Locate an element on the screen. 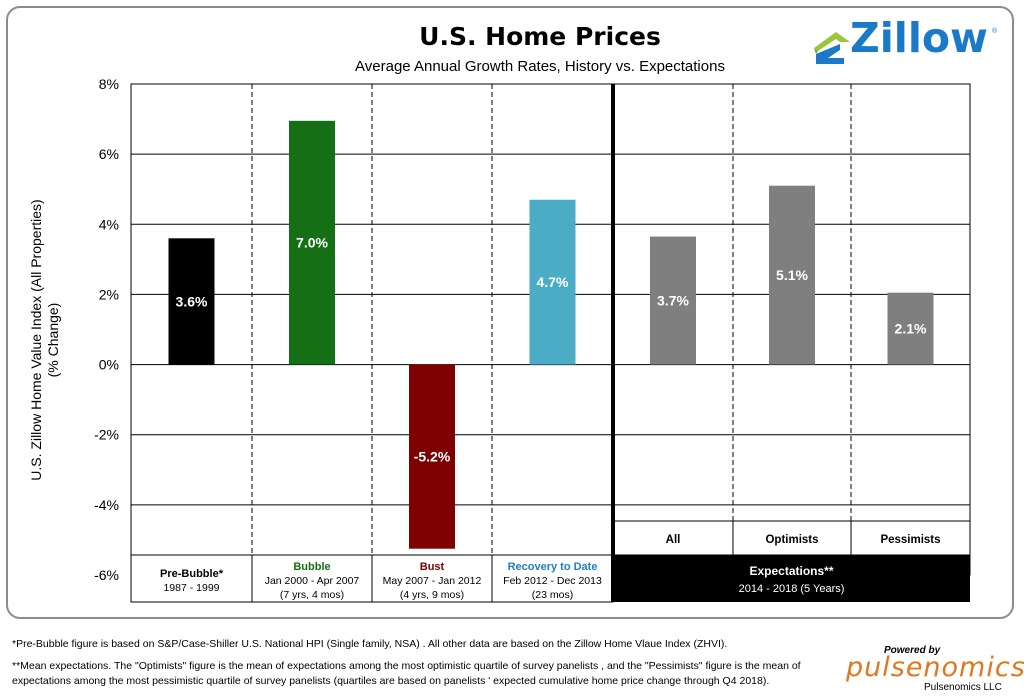  expectation-category: Pessimists is located at coordinates (910, 540).